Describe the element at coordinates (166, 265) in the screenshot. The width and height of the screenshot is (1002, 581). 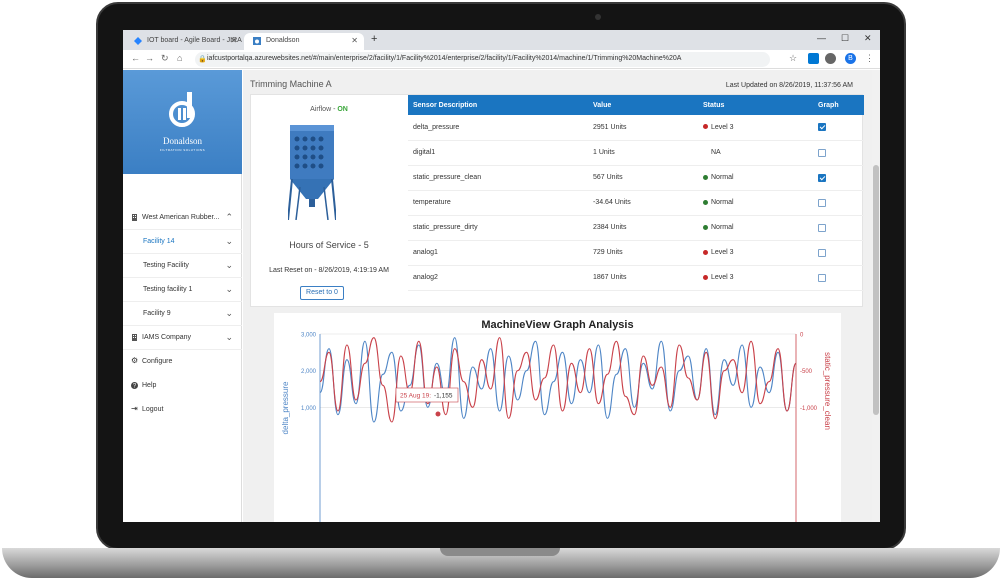
I see `sidebar-item-label: Testing Facility` at that location.